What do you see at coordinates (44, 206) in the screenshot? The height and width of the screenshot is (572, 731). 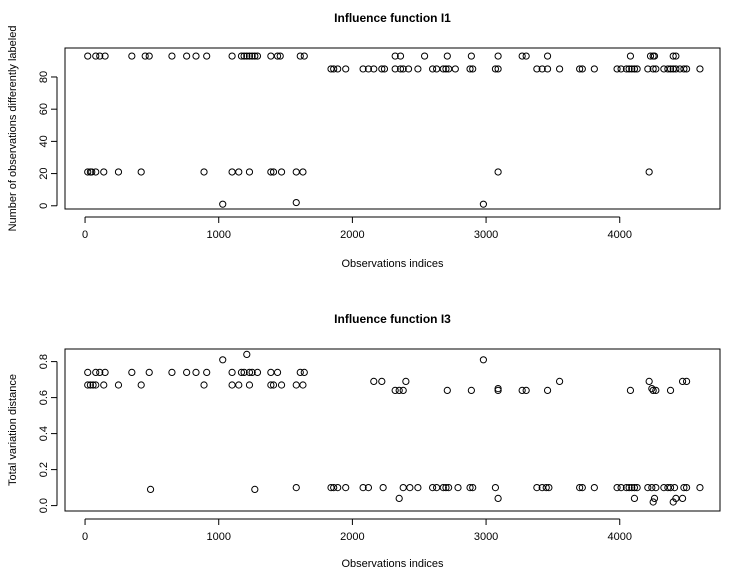 I see `y-tick-label: 0` at bounding box center [44, 206].